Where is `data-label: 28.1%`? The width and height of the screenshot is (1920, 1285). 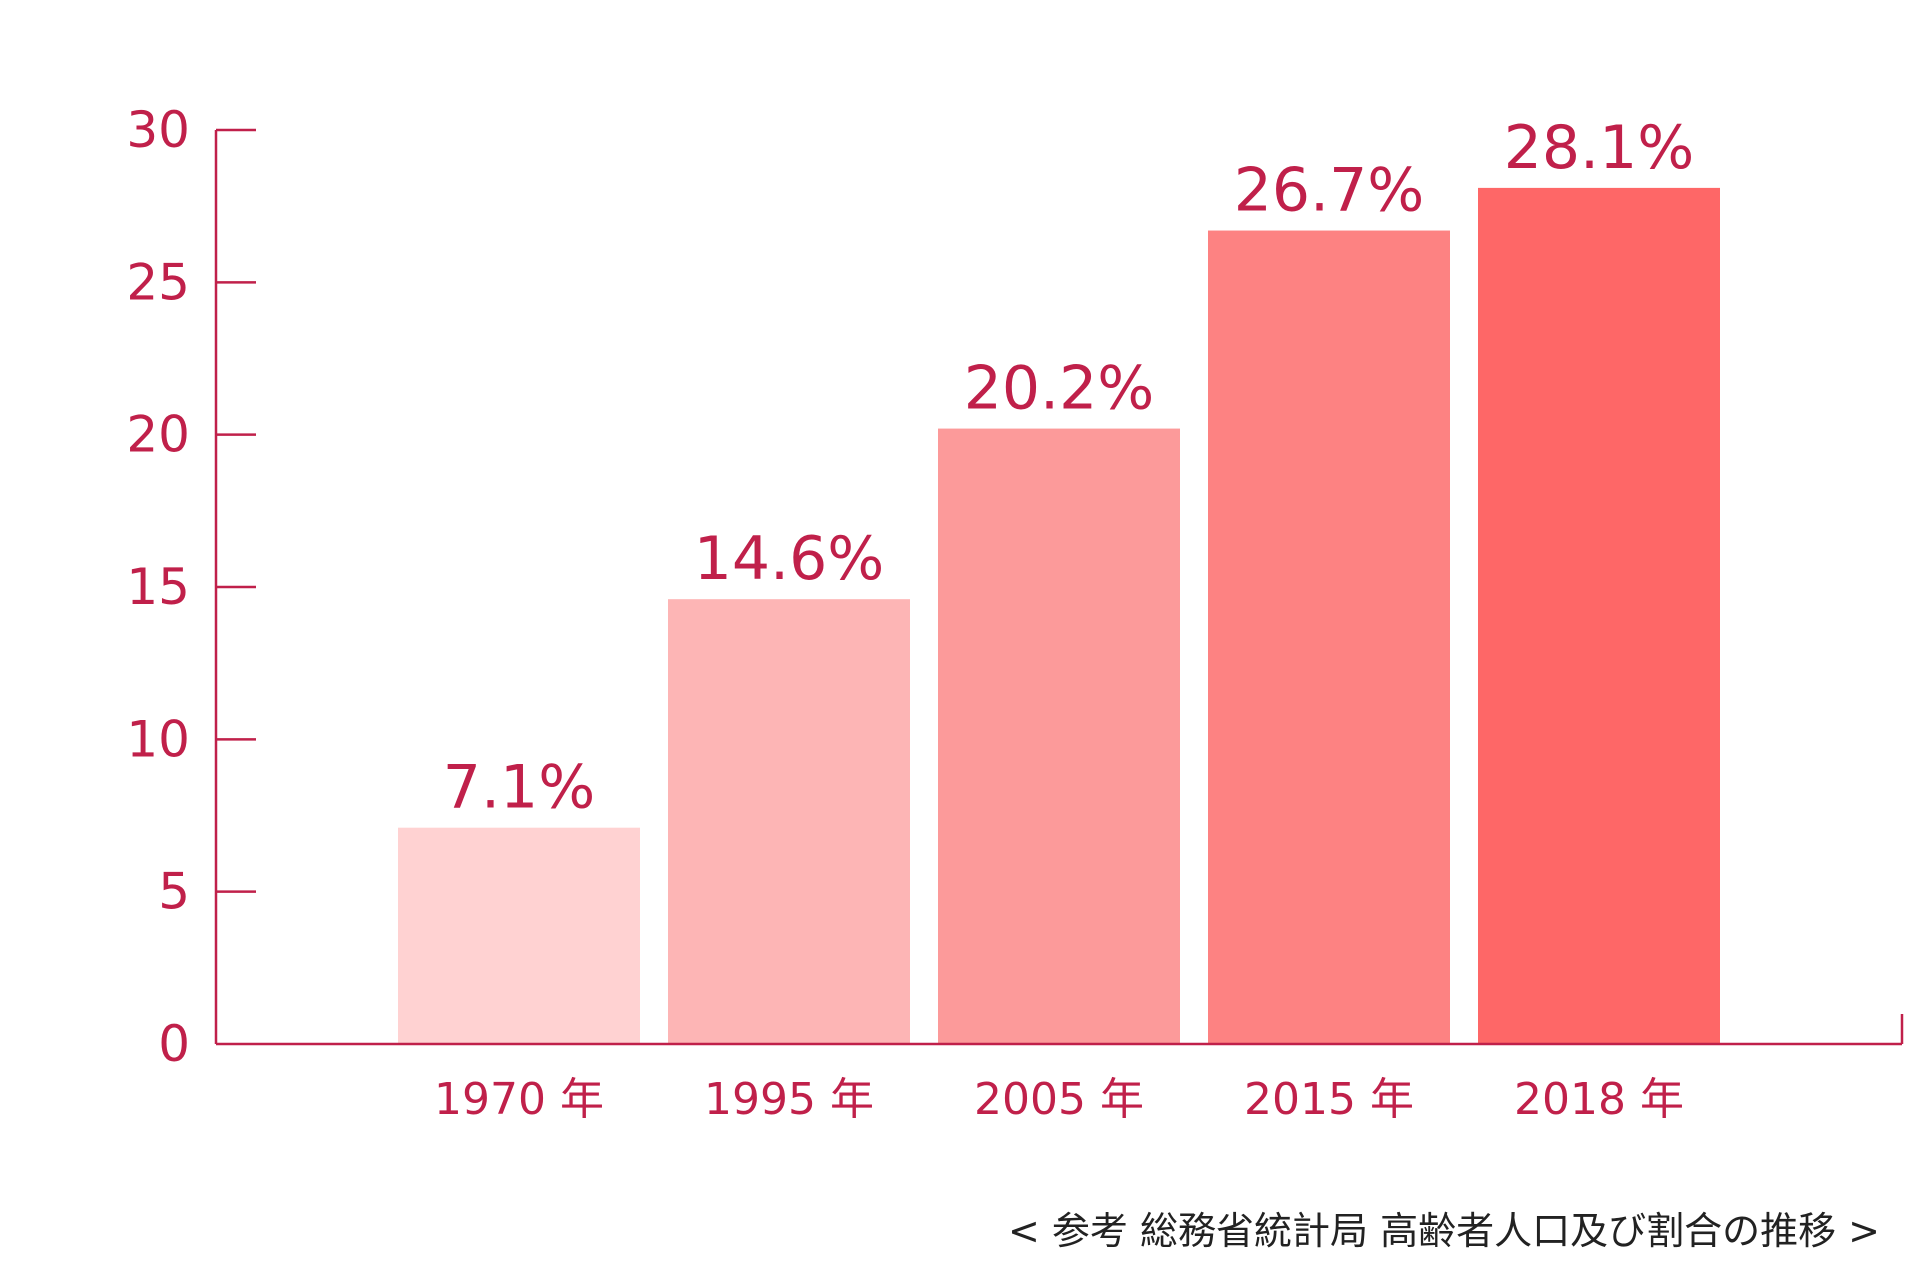 data-label: 28.1% is located at coordinates (1599, 148).